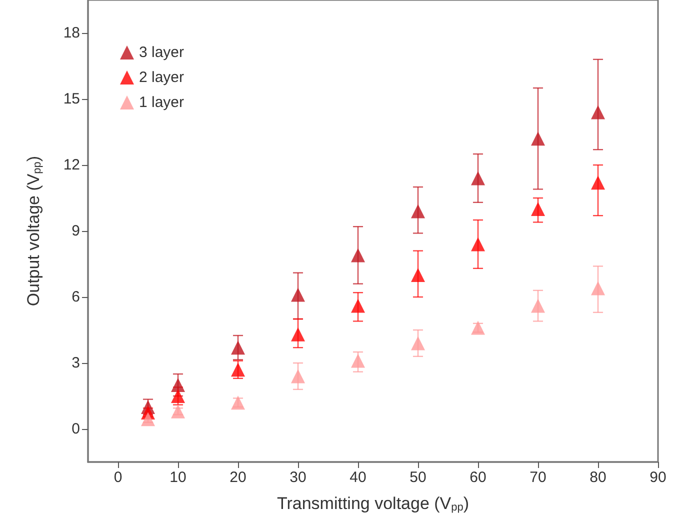 Image resolution: width=676 pixels, height=518 pixels. I want to click on legend-label: 2 layer, so click(161, 77).